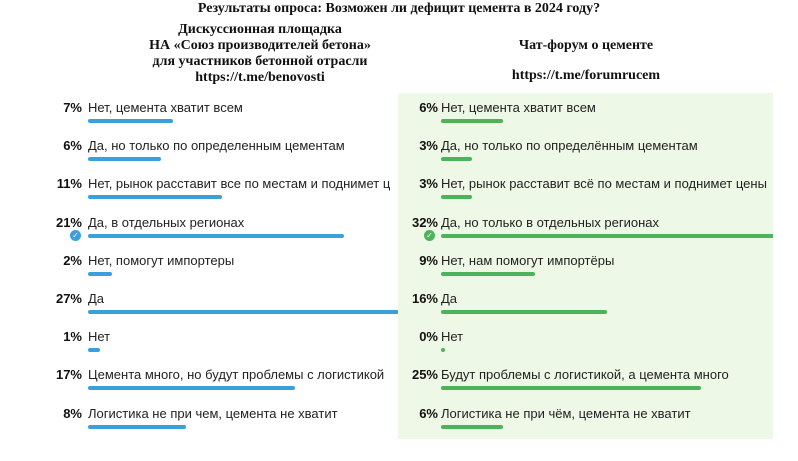 This screenshot has width=798, height=461. Describe the element at coordinates (72, 413) in the screenshot. I see `poll-option-percent: 8%` at that location.